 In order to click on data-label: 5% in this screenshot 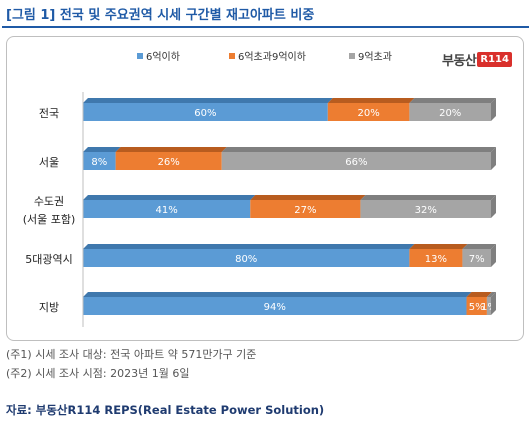, I will do `click(477, 307)`.